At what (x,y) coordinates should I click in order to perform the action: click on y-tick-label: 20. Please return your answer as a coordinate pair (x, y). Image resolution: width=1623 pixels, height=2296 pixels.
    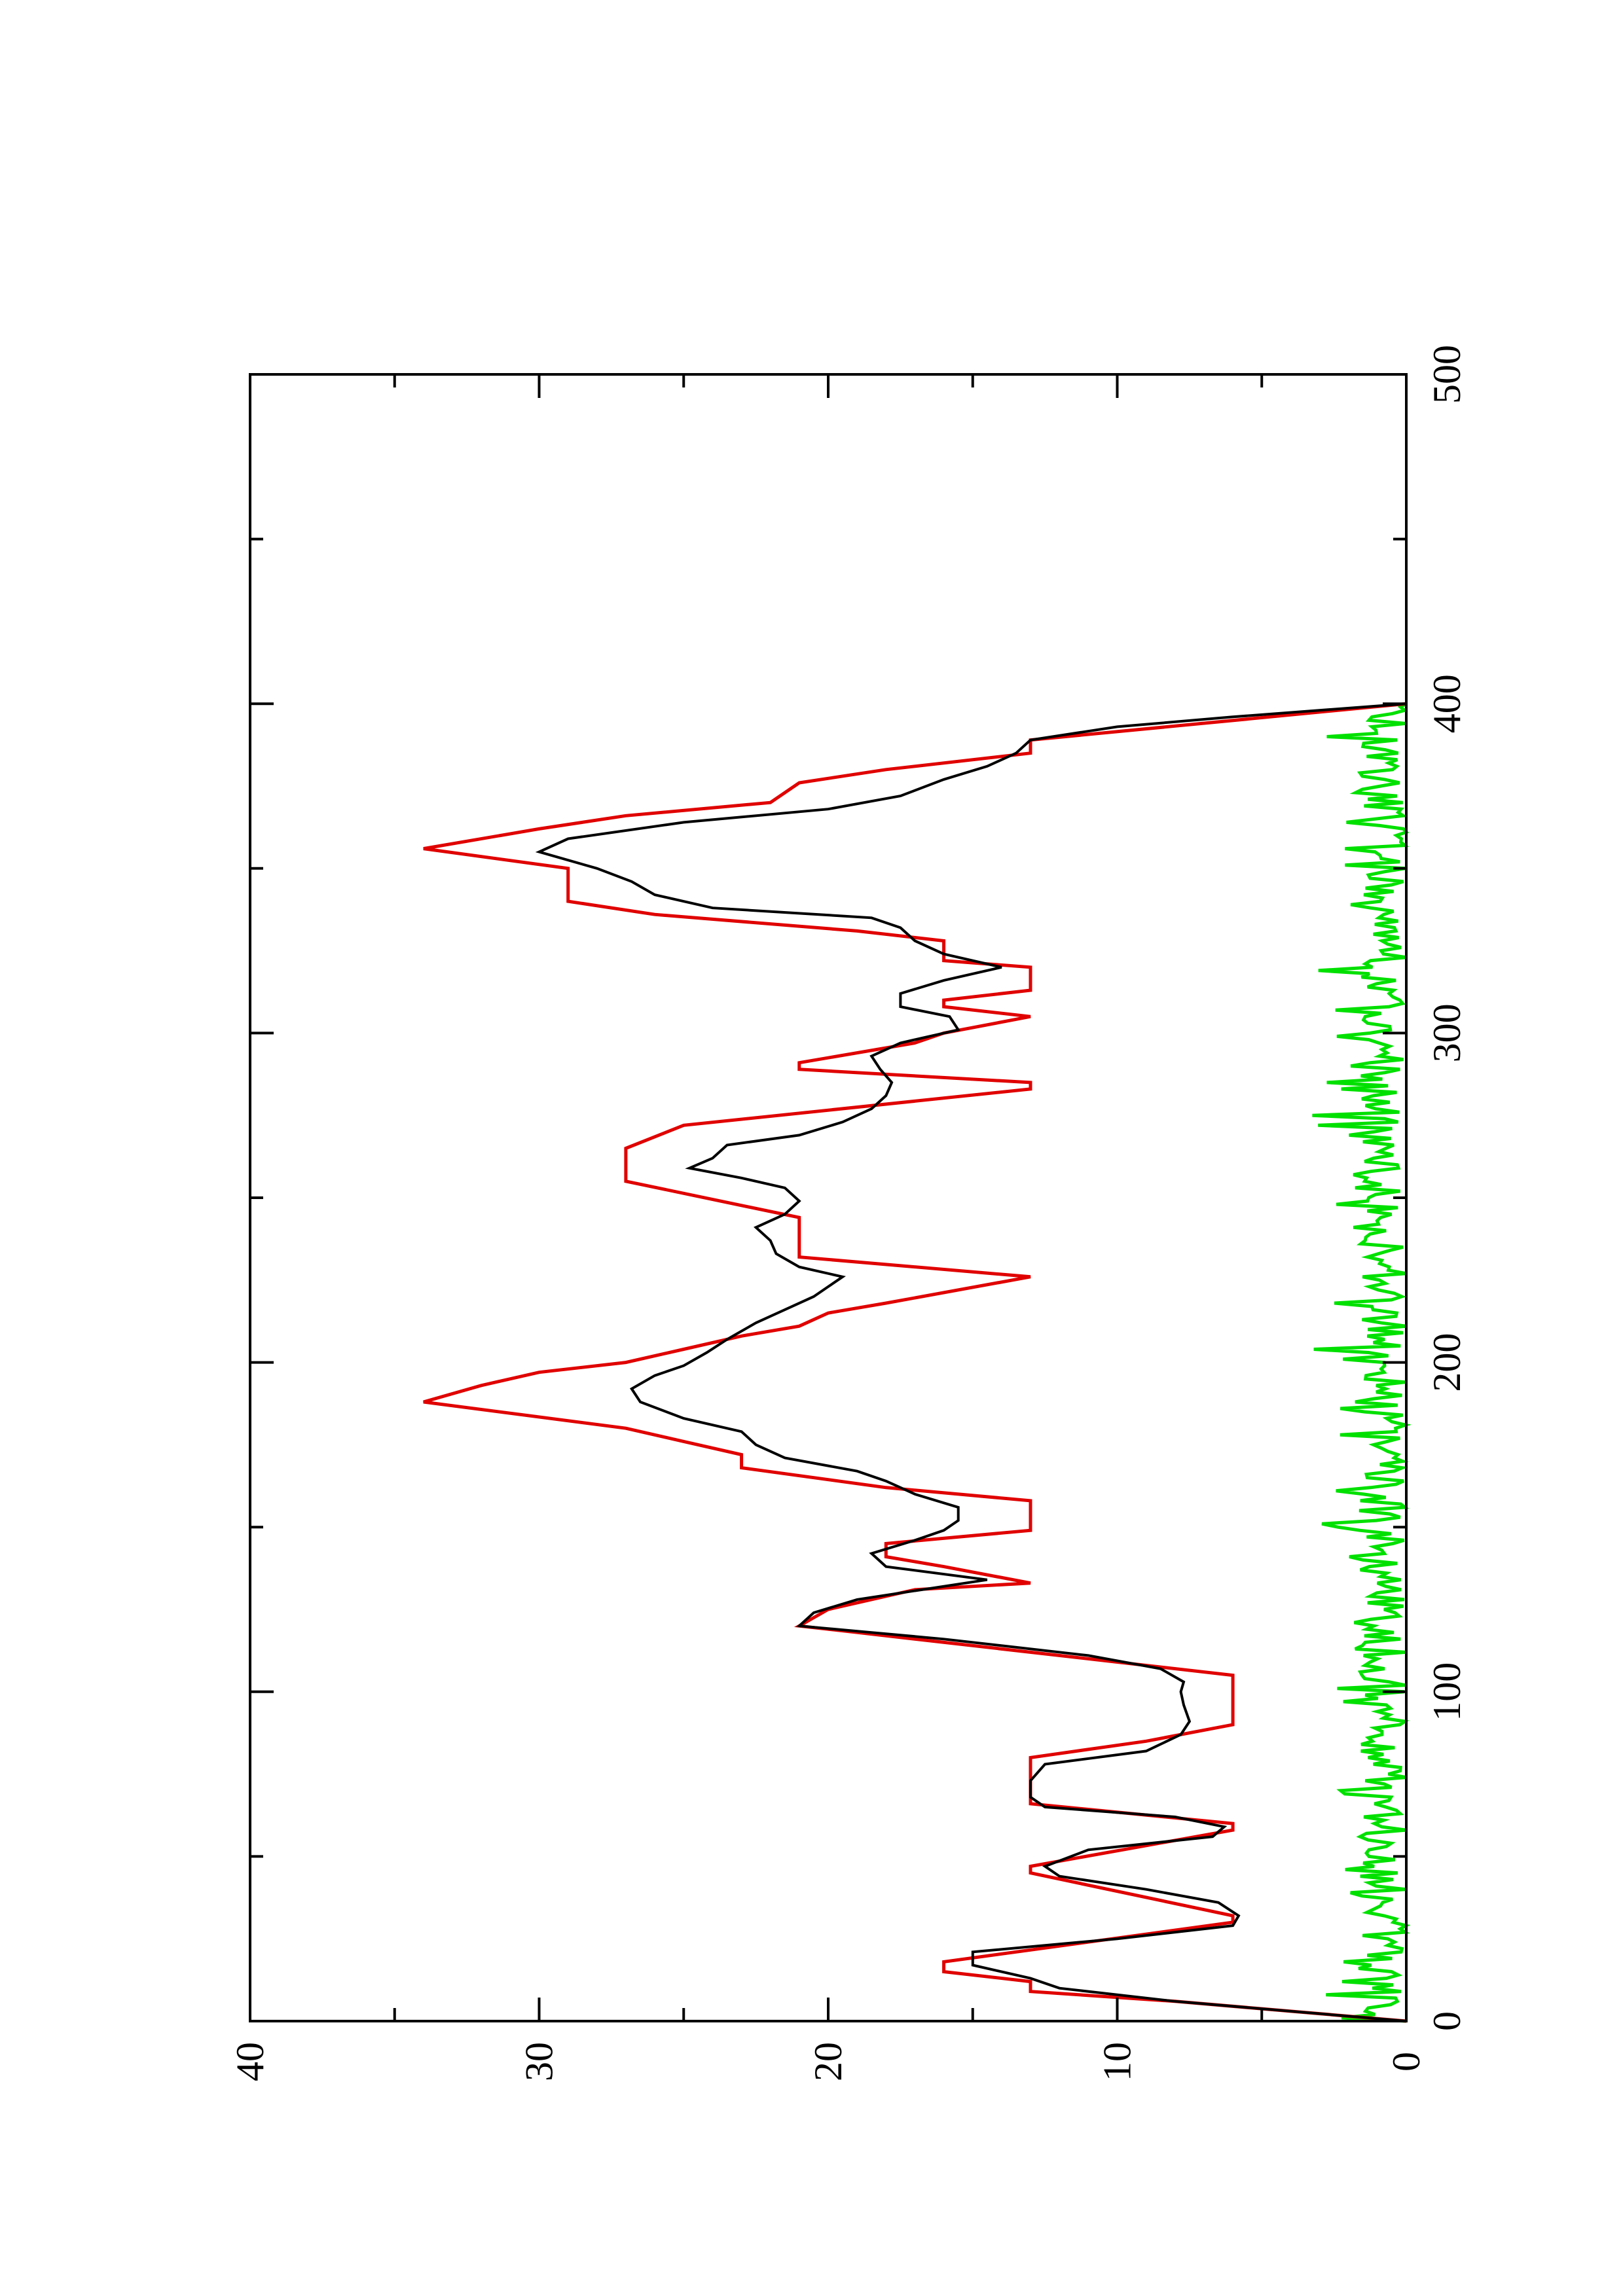
    Looking at the image, I should click on (828, 2061).